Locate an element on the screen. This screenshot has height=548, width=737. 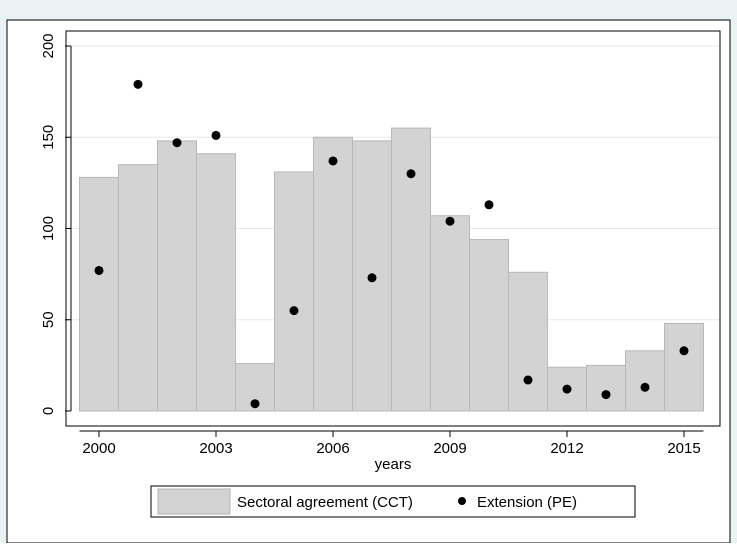
x-axis: 2000 2003 2006 2009 2012 2015 is located at coordinates (391, 443).